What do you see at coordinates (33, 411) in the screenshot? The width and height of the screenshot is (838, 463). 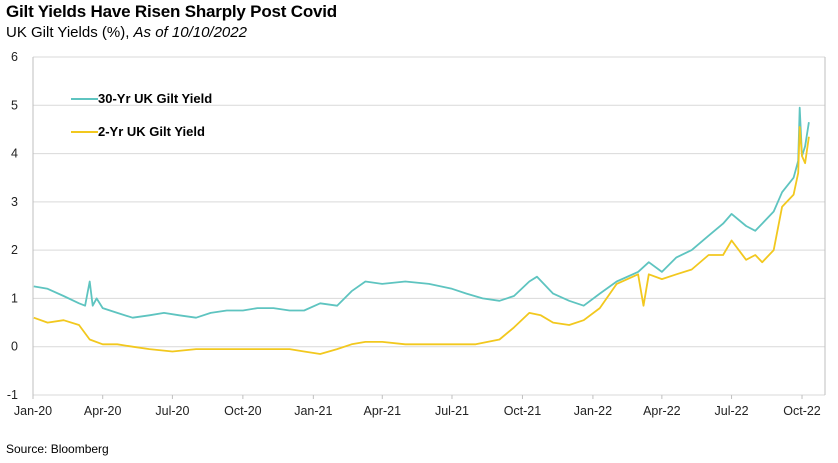 I see `x-tick-label: Jan-20` at bounding box center [33, 411].